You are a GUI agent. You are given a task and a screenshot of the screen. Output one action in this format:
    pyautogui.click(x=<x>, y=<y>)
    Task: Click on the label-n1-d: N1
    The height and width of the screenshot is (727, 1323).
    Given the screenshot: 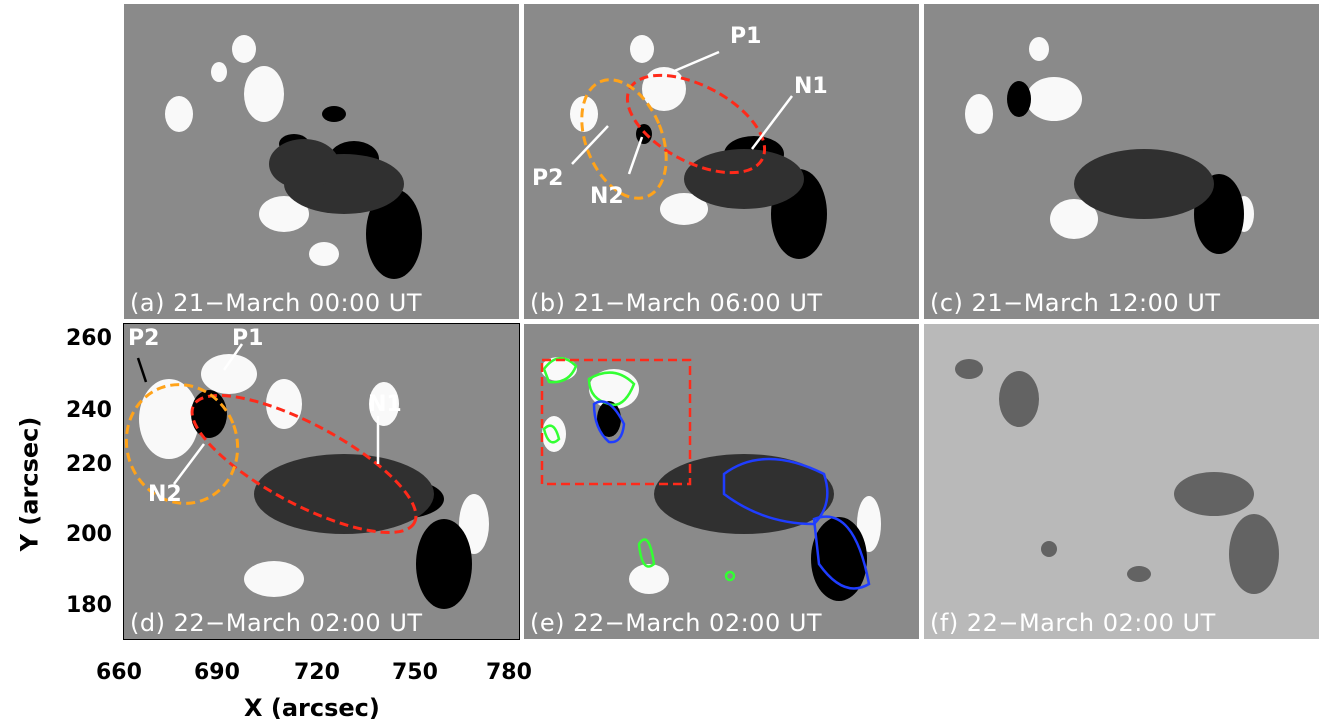 What is the action you would take?
    pyautogui.click(x=385, y=404)
    